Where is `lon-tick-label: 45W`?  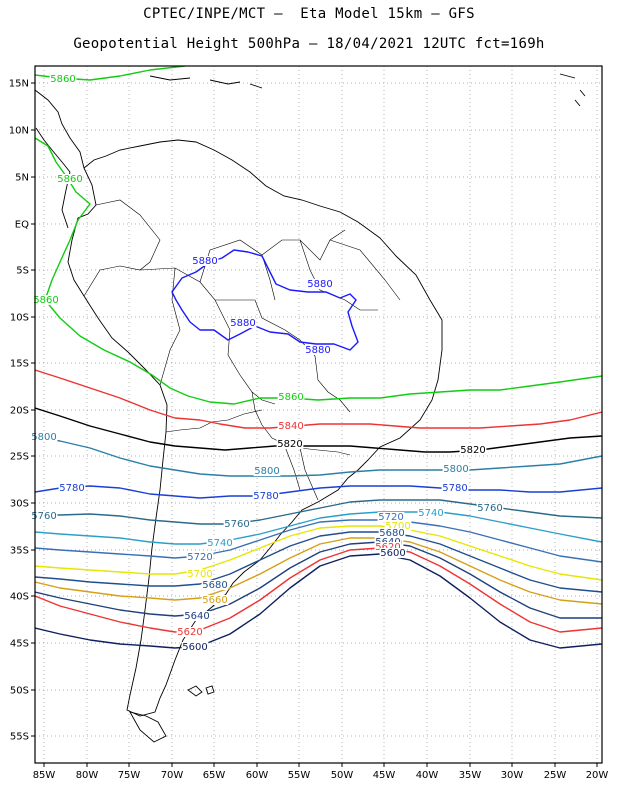 lon-tick-label: 45W is located at coordinates (384, 775).